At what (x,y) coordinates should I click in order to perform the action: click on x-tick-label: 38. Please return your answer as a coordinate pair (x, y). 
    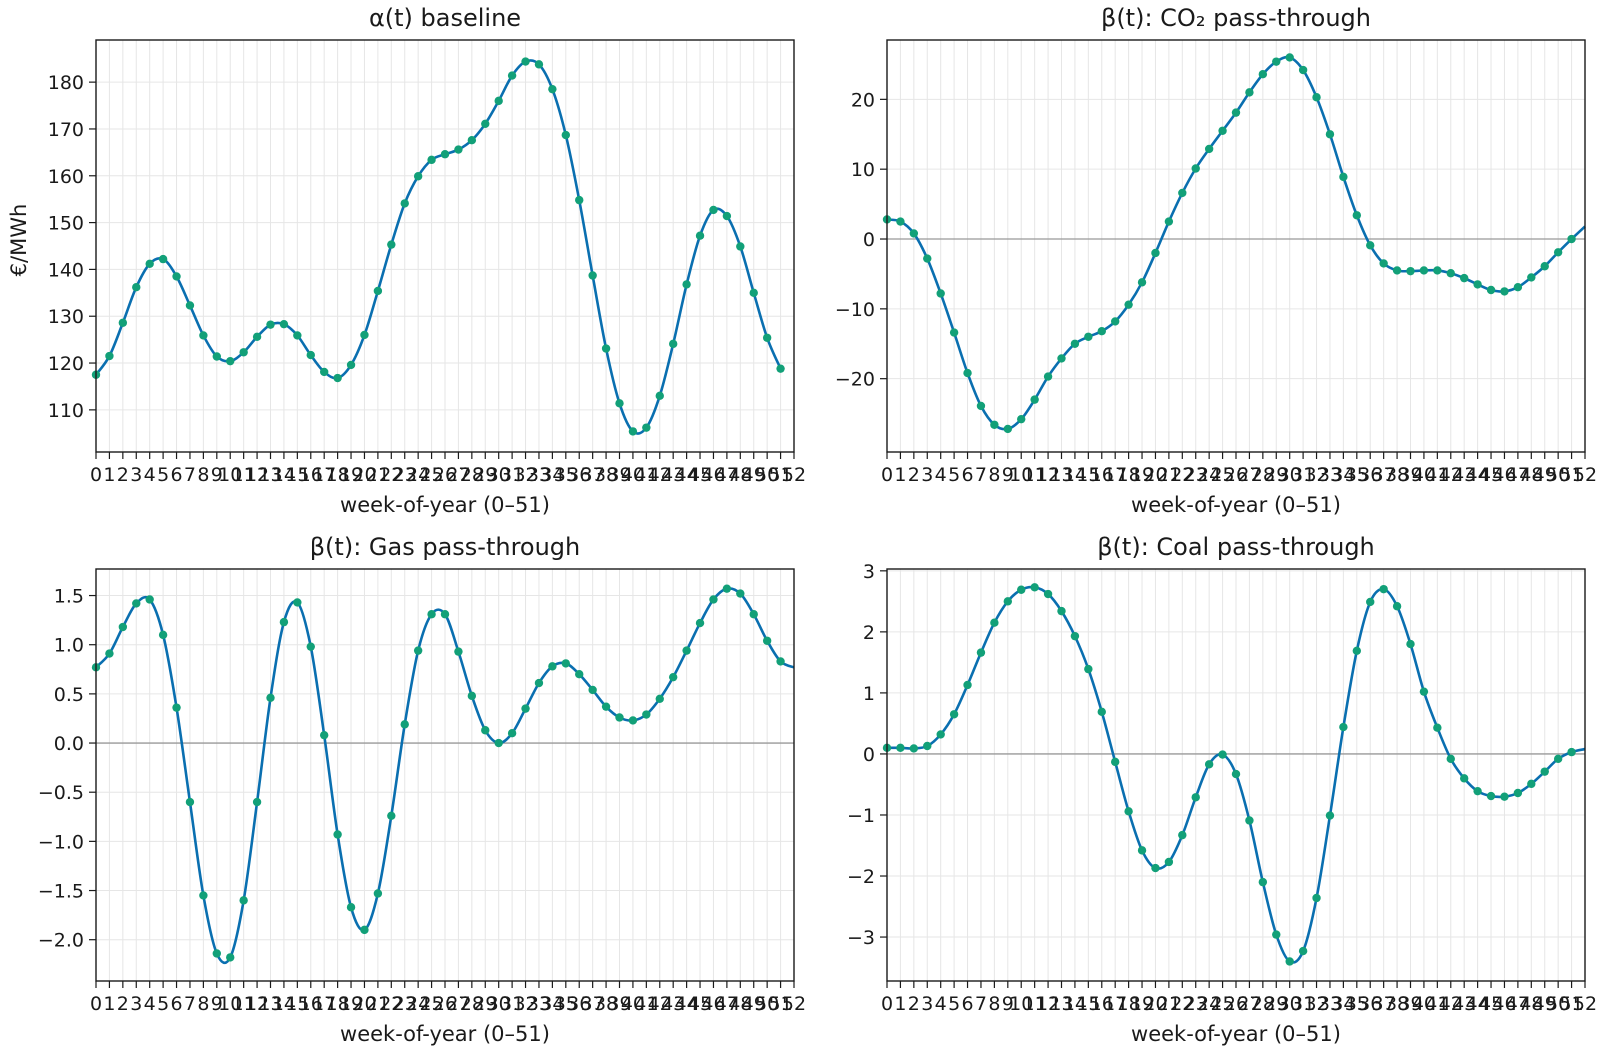
    Looking at the image, I should click on (1397, 475).